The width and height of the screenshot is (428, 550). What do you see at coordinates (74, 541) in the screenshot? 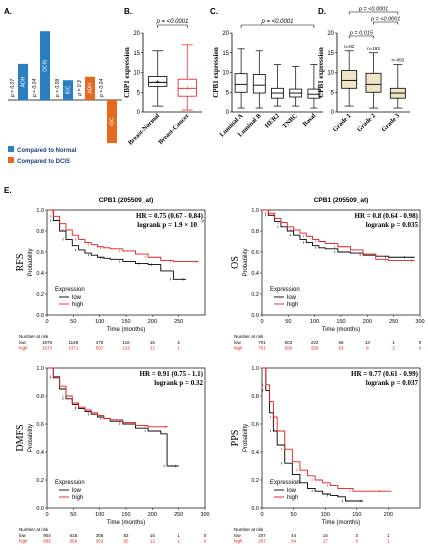
I see `risk-count: 669` at bounding box center [74, 541].